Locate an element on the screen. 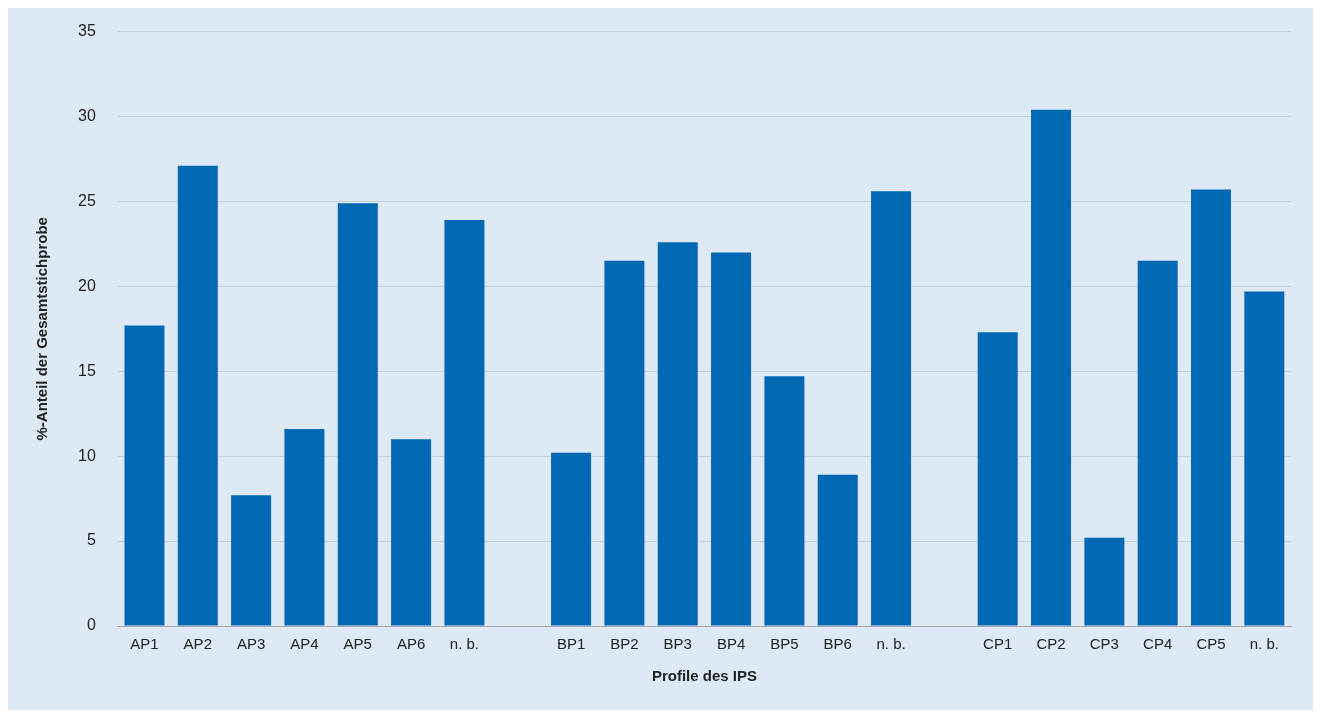 This screenshot has width=1321, height=715. x-tick-label: BP1 is located at coordinates (571, 644).